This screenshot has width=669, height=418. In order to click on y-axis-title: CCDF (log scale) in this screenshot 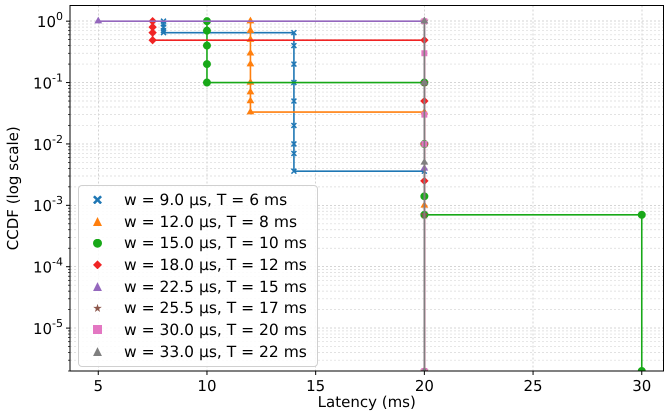, I will do `click(13, 188)`.